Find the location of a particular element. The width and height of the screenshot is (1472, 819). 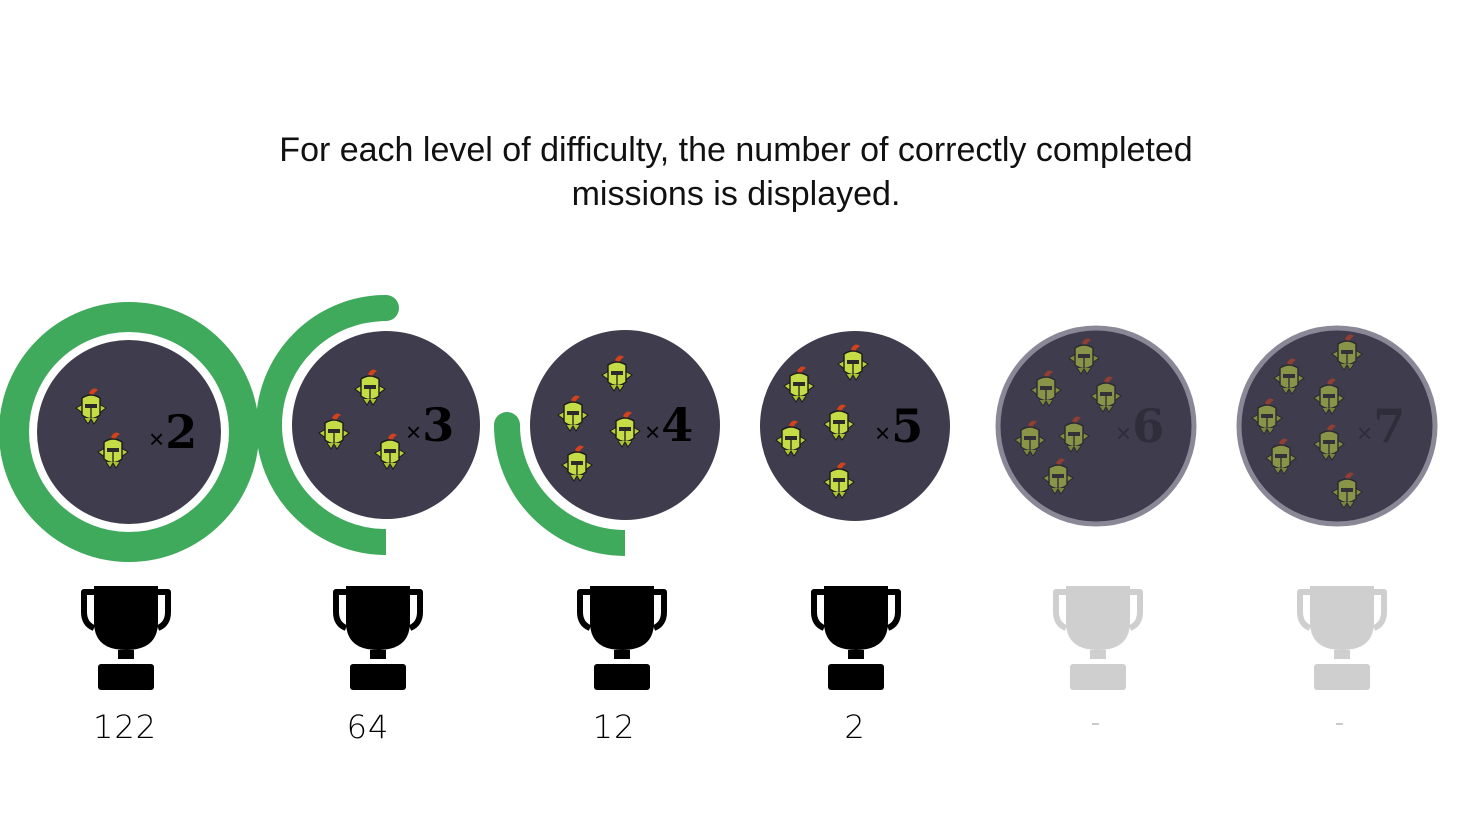

completed-missions-count: 2 is located at coordinates (855, 727).